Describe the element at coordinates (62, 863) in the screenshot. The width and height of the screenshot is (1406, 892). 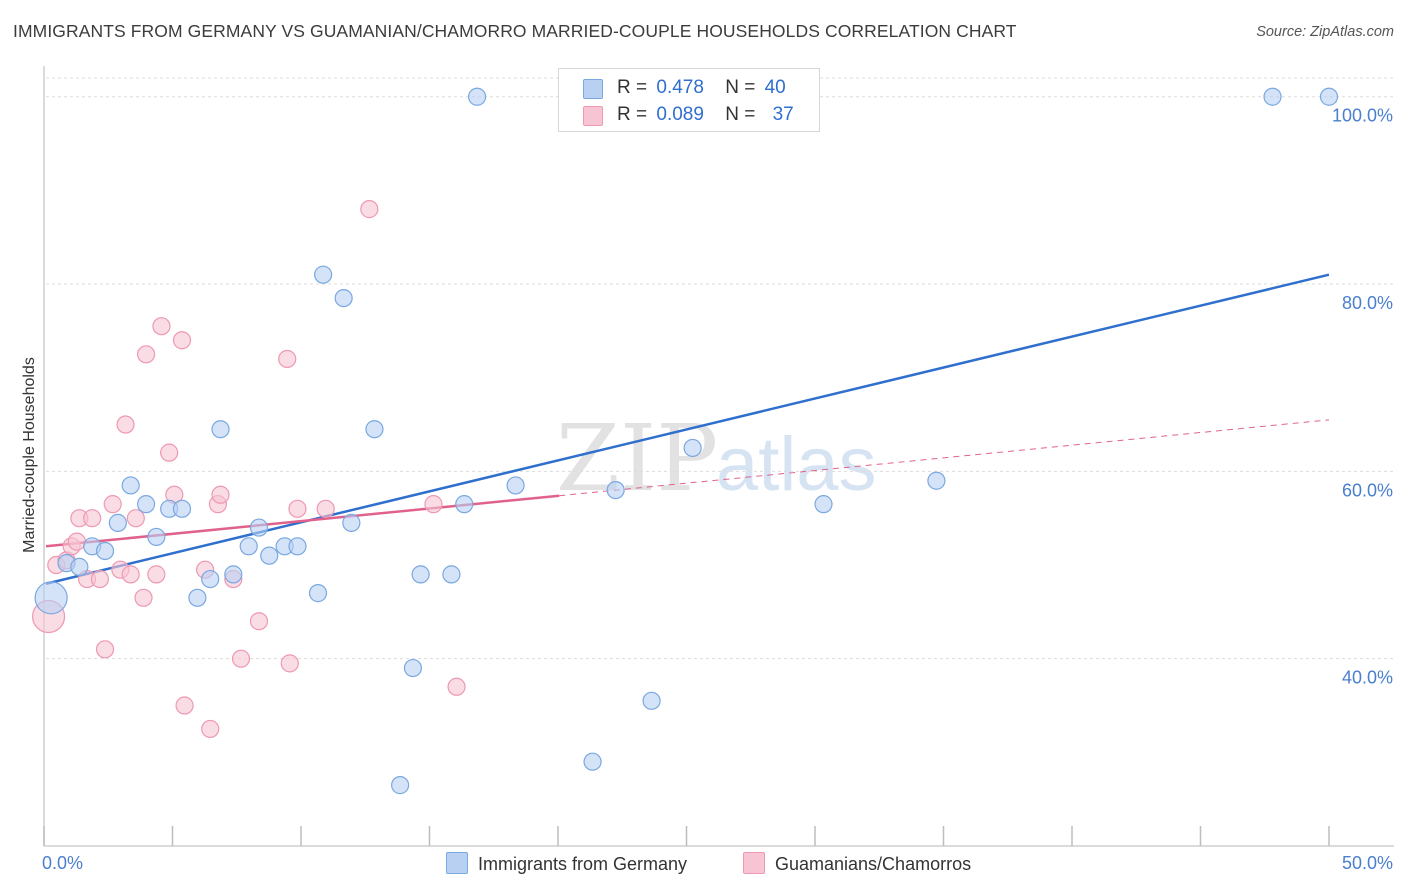
I see `x-tick-label-min: 0.0%` at that location.